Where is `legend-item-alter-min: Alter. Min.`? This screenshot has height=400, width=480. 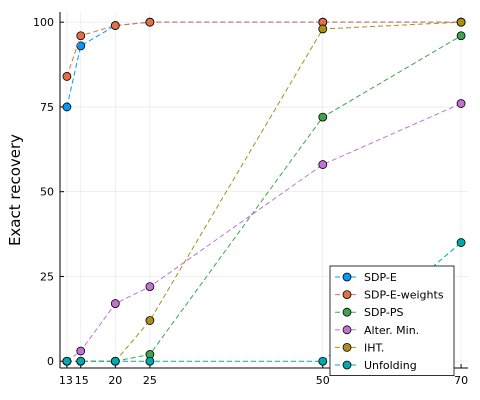 legend-item-alter-min: Alter. Min. is located at coordinates (377, 330).